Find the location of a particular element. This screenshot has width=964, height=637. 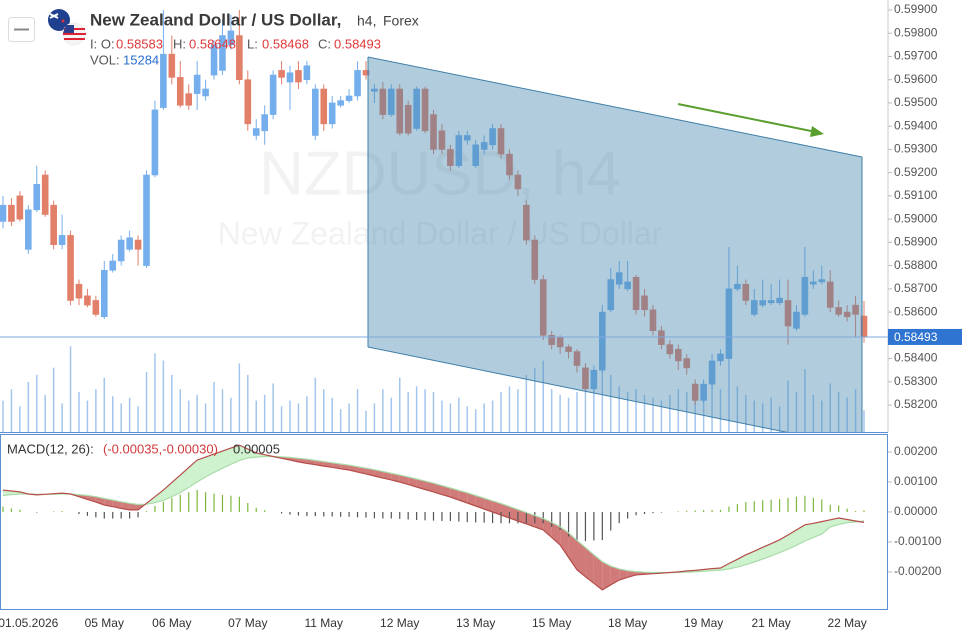

x-tick-label: 11 May is located at coordinates (324, 623).